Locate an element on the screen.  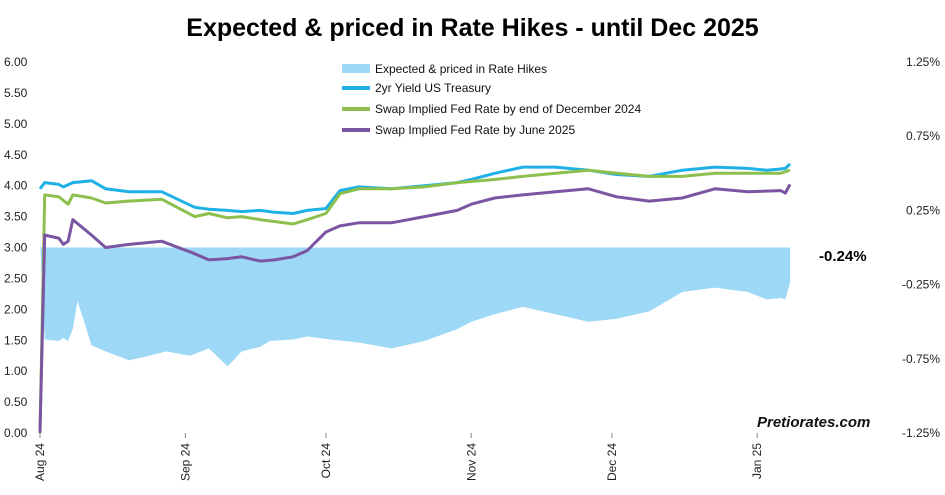
right-tick-label: 0.75% is located at coordinates (923, 136).